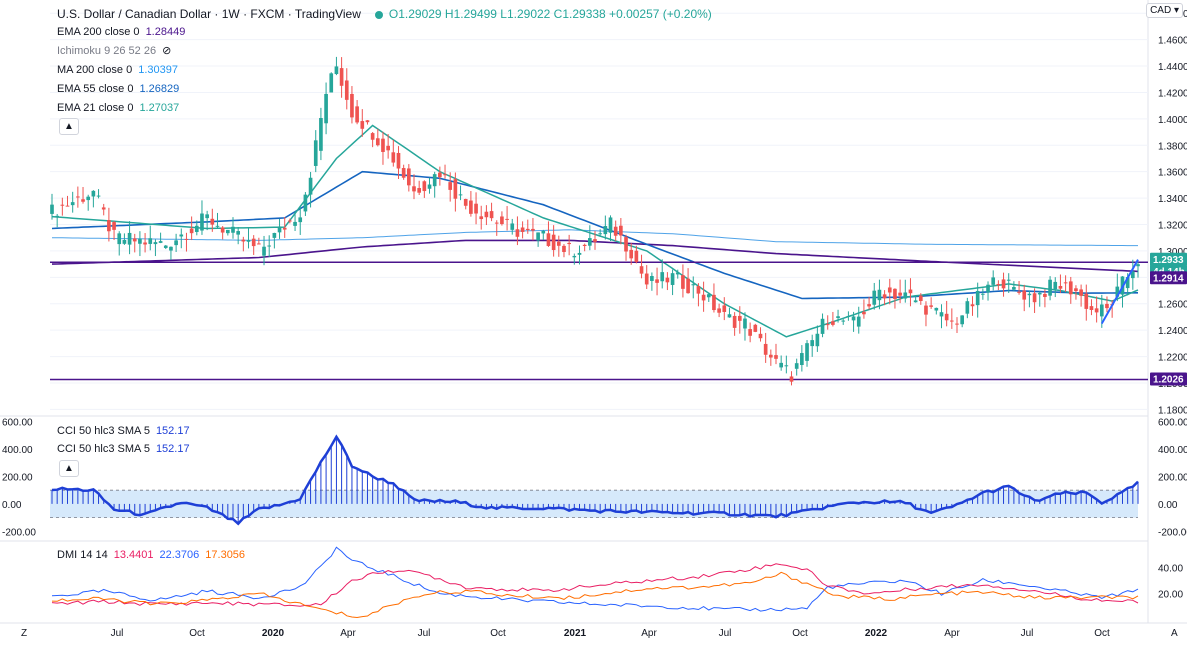 Image resolution: width=1187 pixels, height=649 pixels. I want to click on price-badge-label: 1.2026, so click(1168, 380).